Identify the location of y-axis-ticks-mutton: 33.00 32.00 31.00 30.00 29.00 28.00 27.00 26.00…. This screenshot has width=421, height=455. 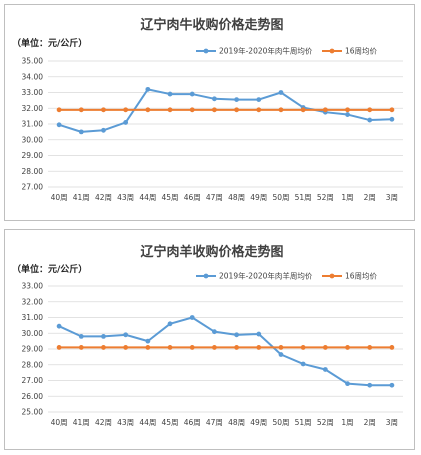
(33, 349).